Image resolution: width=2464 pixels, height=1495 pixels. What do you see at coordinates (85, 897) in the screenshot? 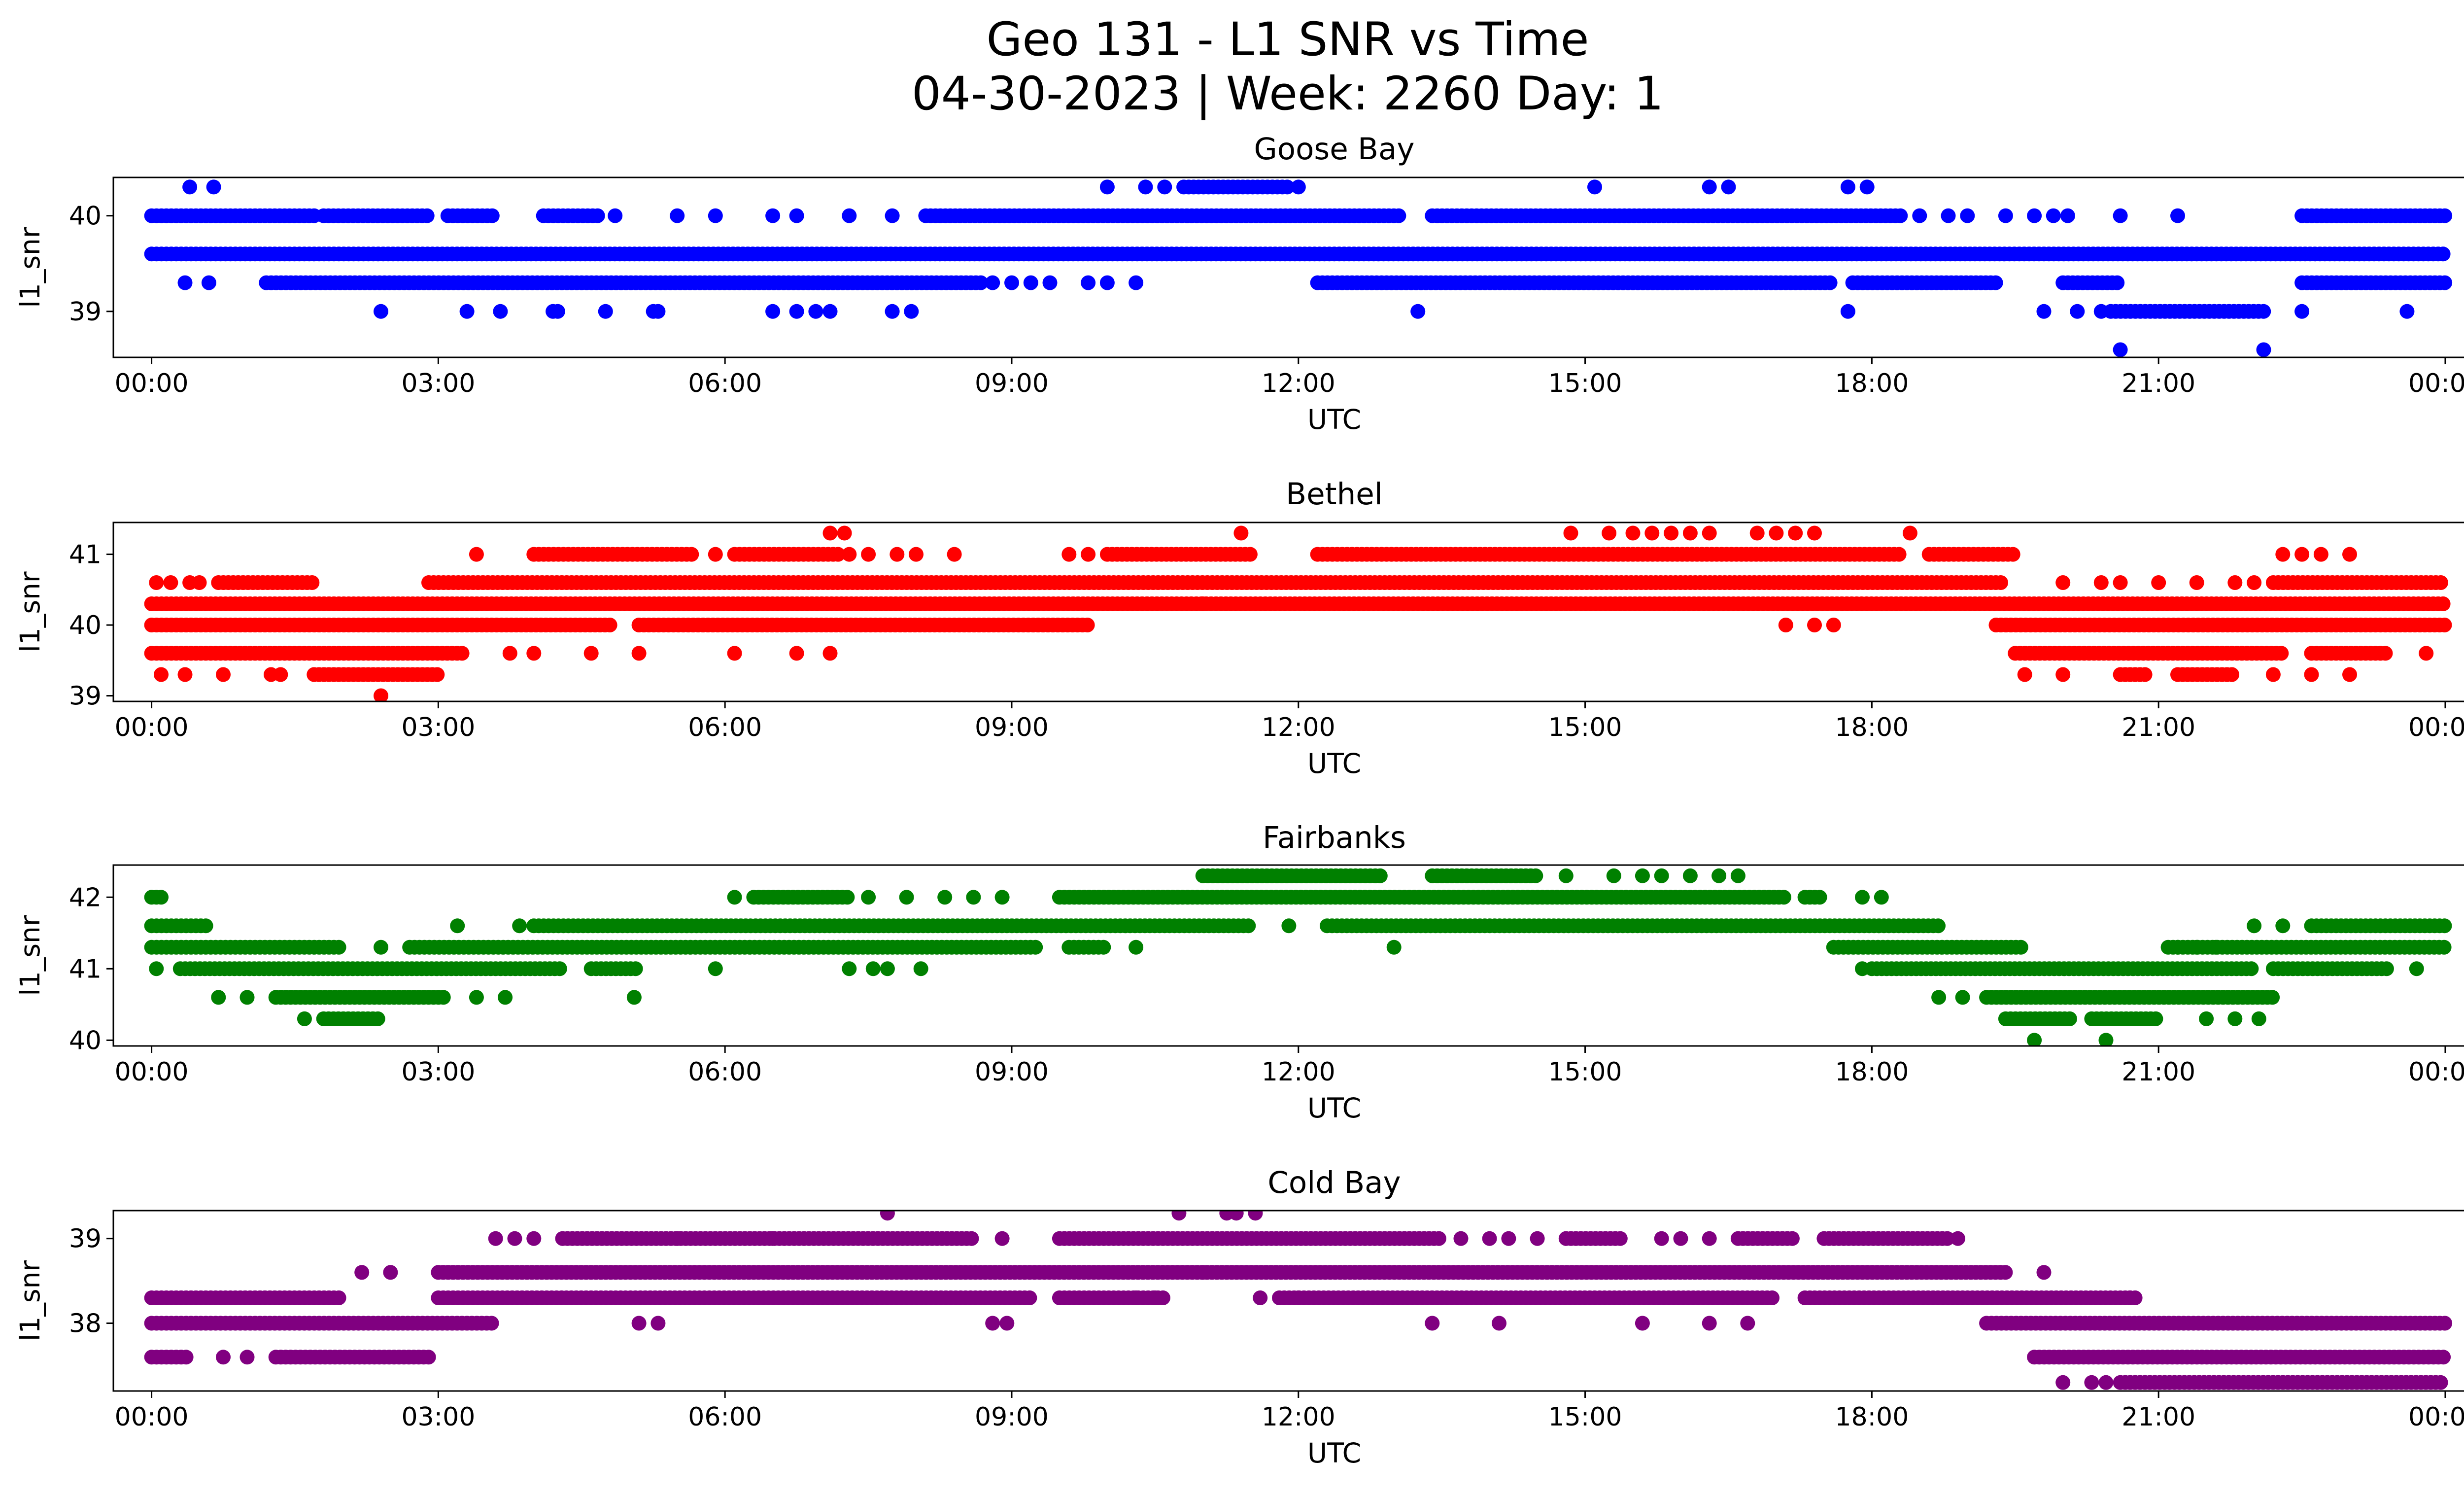
I see `y-tick-label: 42` at bounding box center [85, 897].